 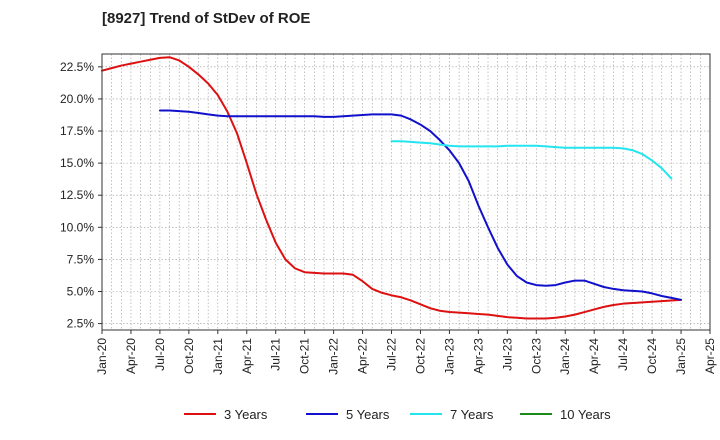 What do you see at coordinates (77, 99) in the screenshot?
I see `y-tick-label: 20.0%` at bounding box center [77, 99].